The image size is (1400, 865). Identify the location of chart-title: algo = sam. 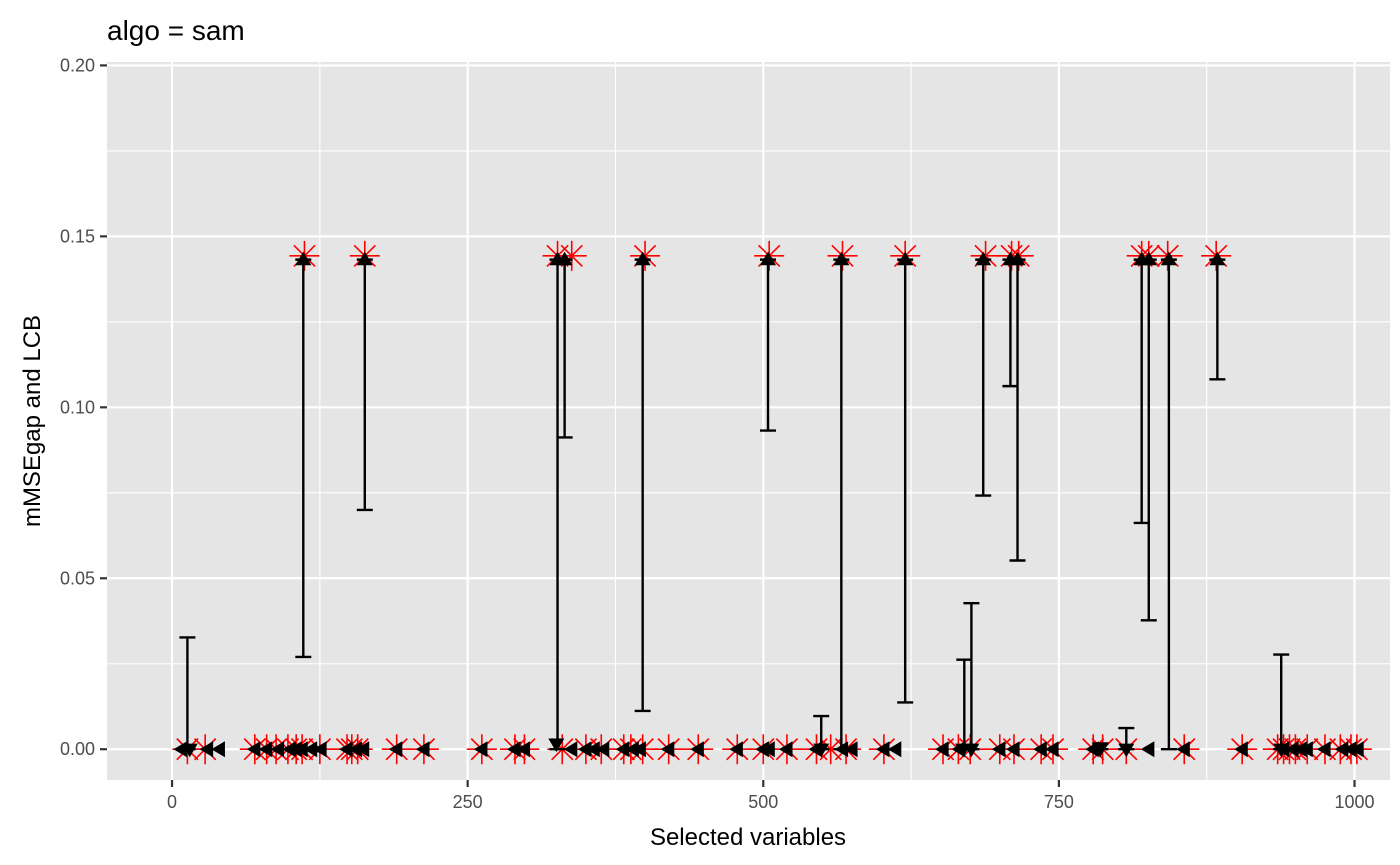
(176, 30).